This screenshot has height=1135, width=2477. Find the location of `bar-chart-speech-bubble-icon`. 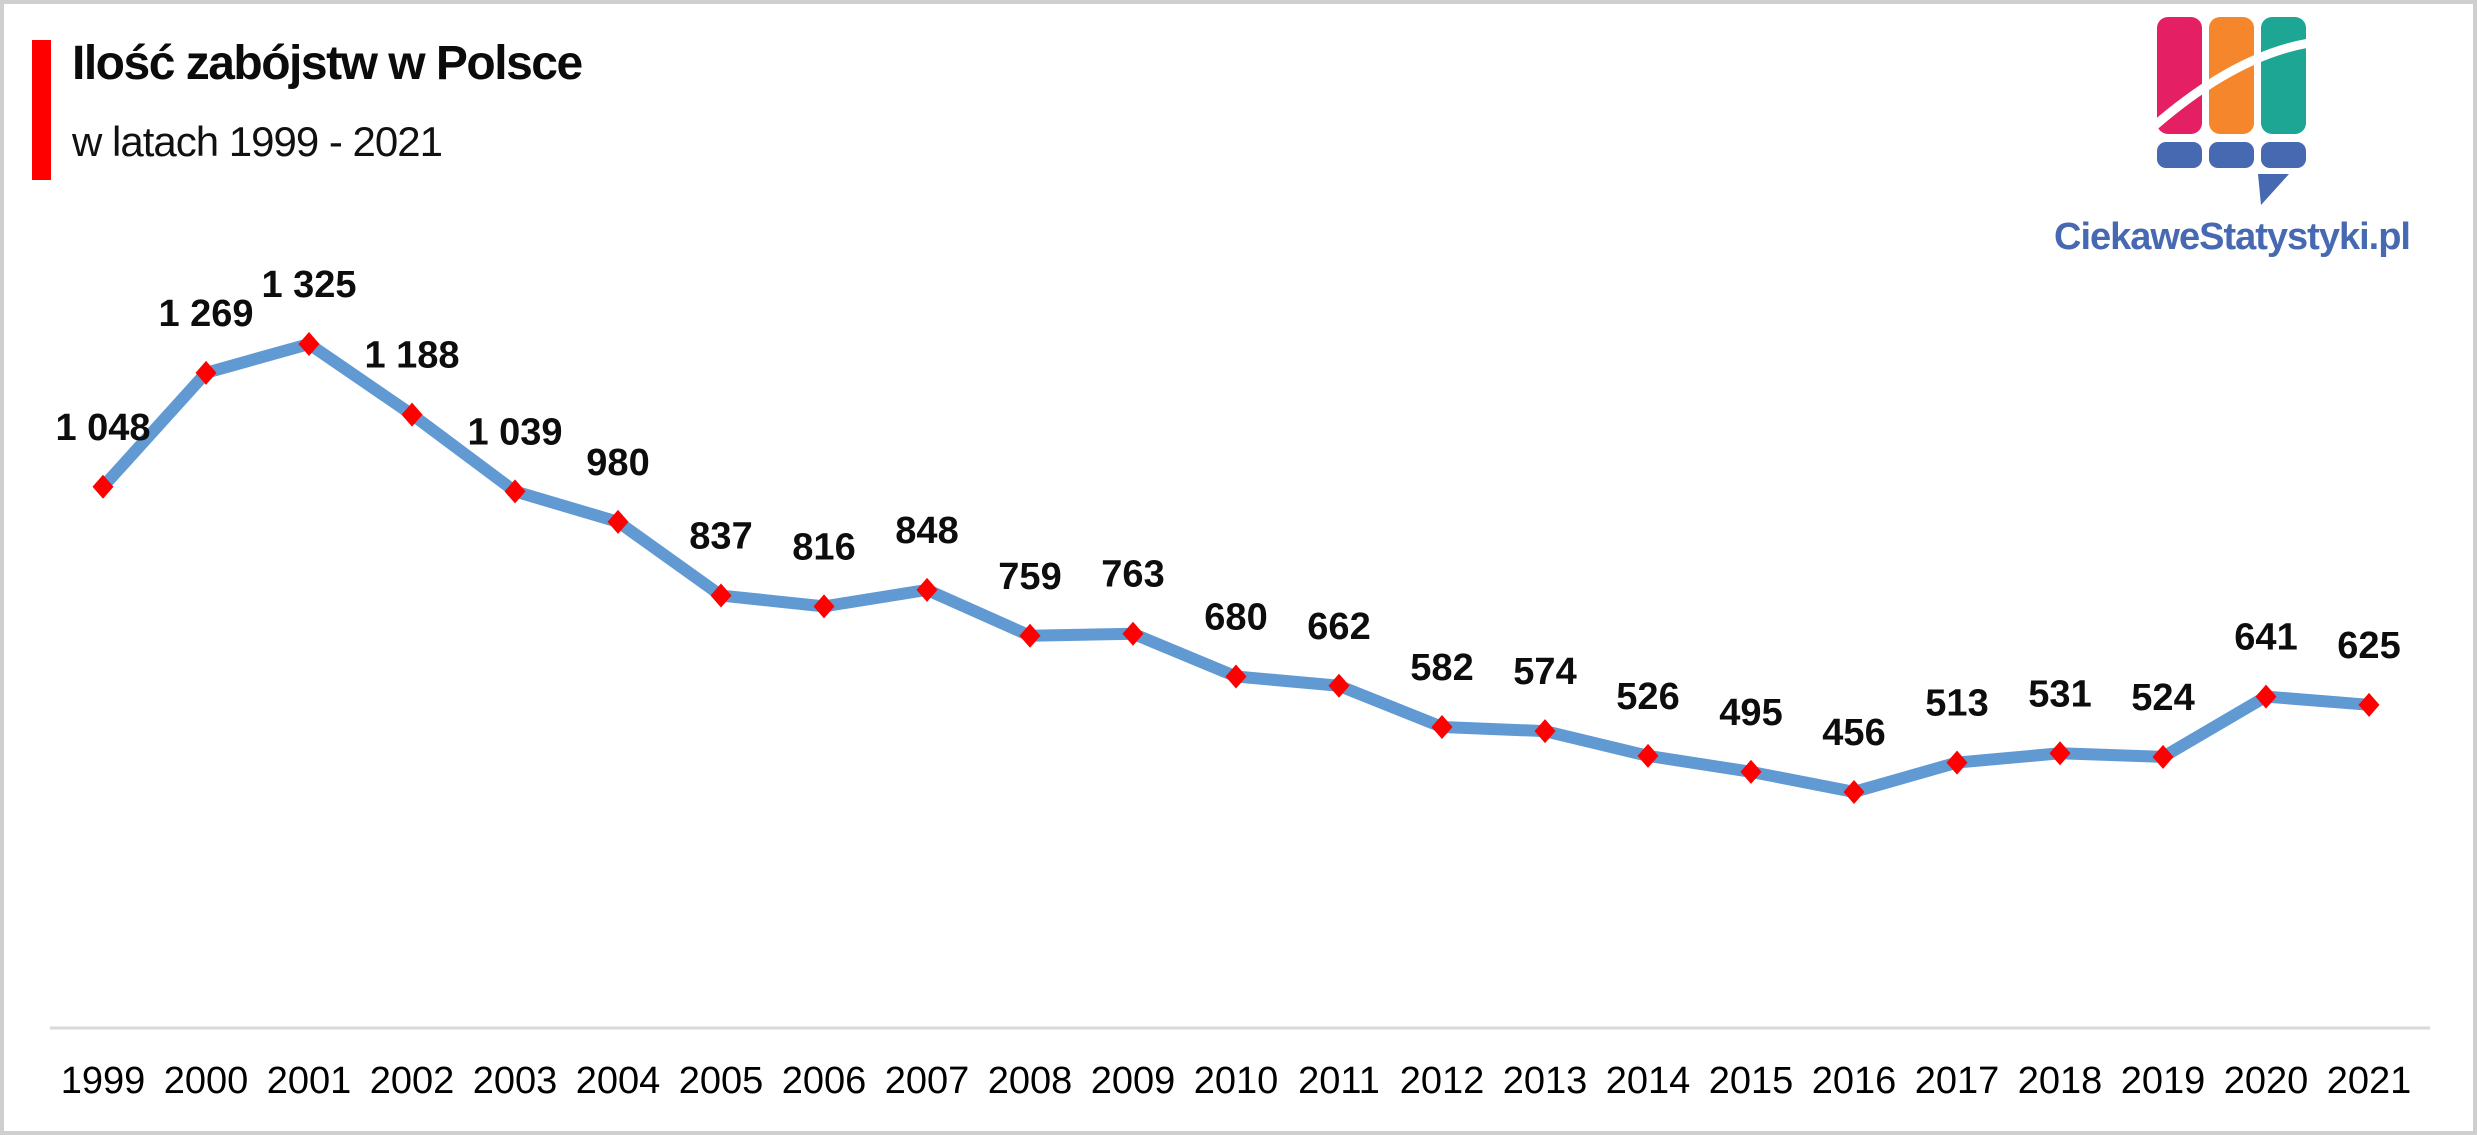

bar-chart-speech-bubble-icon is located at coordinates (2232, 111).